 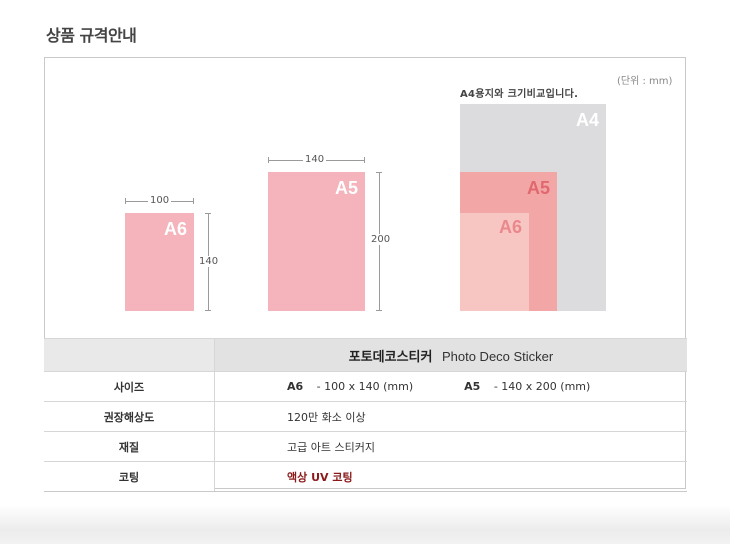 What do you see at coordinates (208, 213) in the screenshot?
I see `a6-height-tick-top` at bounding box center [208, 213].